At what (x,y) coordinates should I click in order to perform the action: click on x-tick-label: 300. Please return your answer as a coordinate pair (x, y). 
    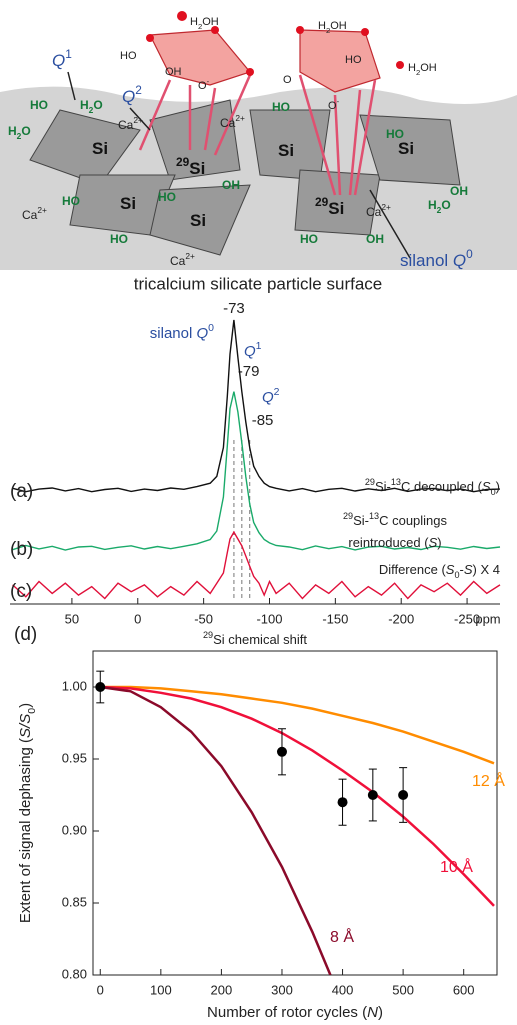
    Looking at the image, I should click on (282, 989).